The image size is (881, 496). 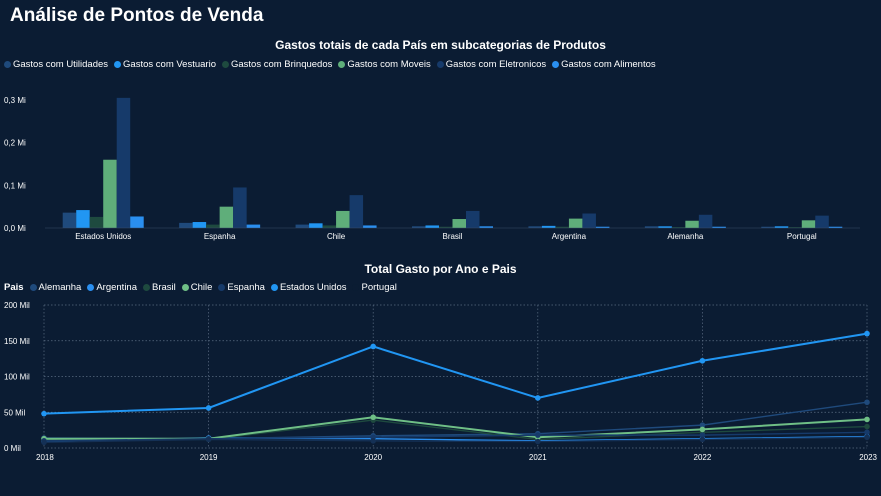 What do you see at coordinates (281, 64) in the screenshot?
I see `bar-legend-label: Gastos com Brinquedos` at bounding box center [281, 64].